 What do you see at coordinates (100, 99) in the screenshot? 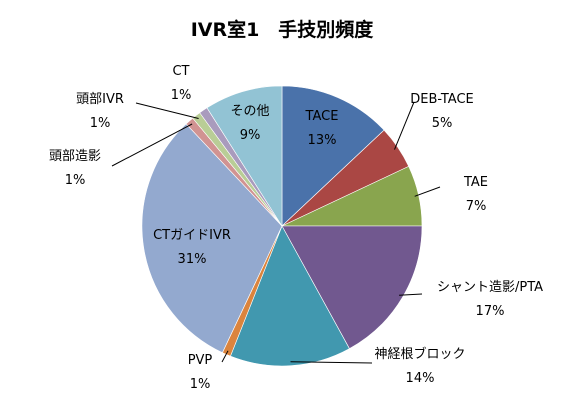
I see `slice-category-label: 頭部IVR` at bounding box center [100, 99].